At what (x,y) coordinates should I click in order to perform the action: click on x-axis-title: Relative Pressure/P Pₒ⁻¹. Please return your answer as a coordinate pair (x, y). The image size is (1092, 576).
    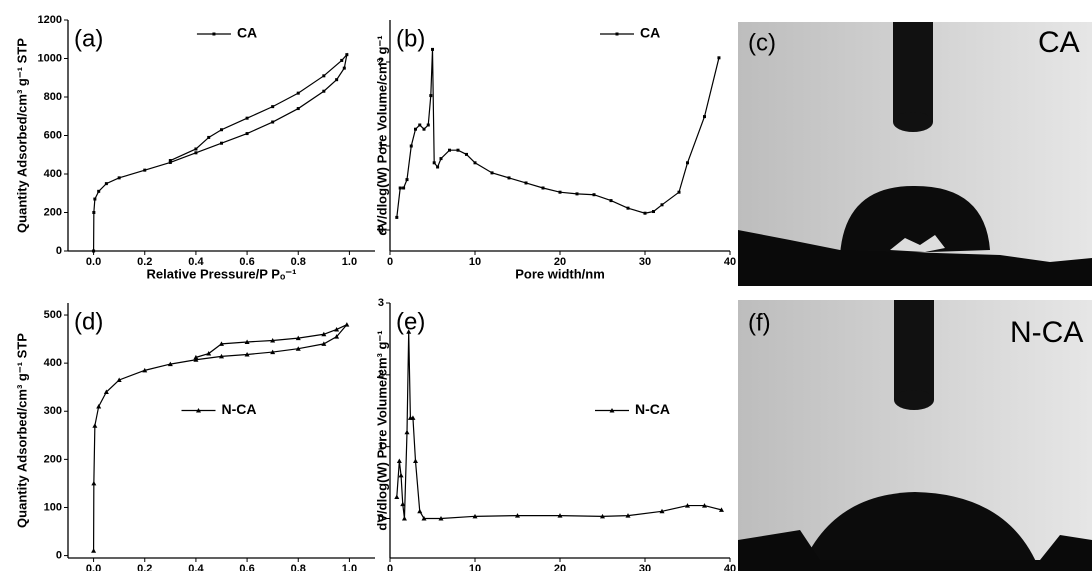
    Looking at the image, I should click on (222, 273).